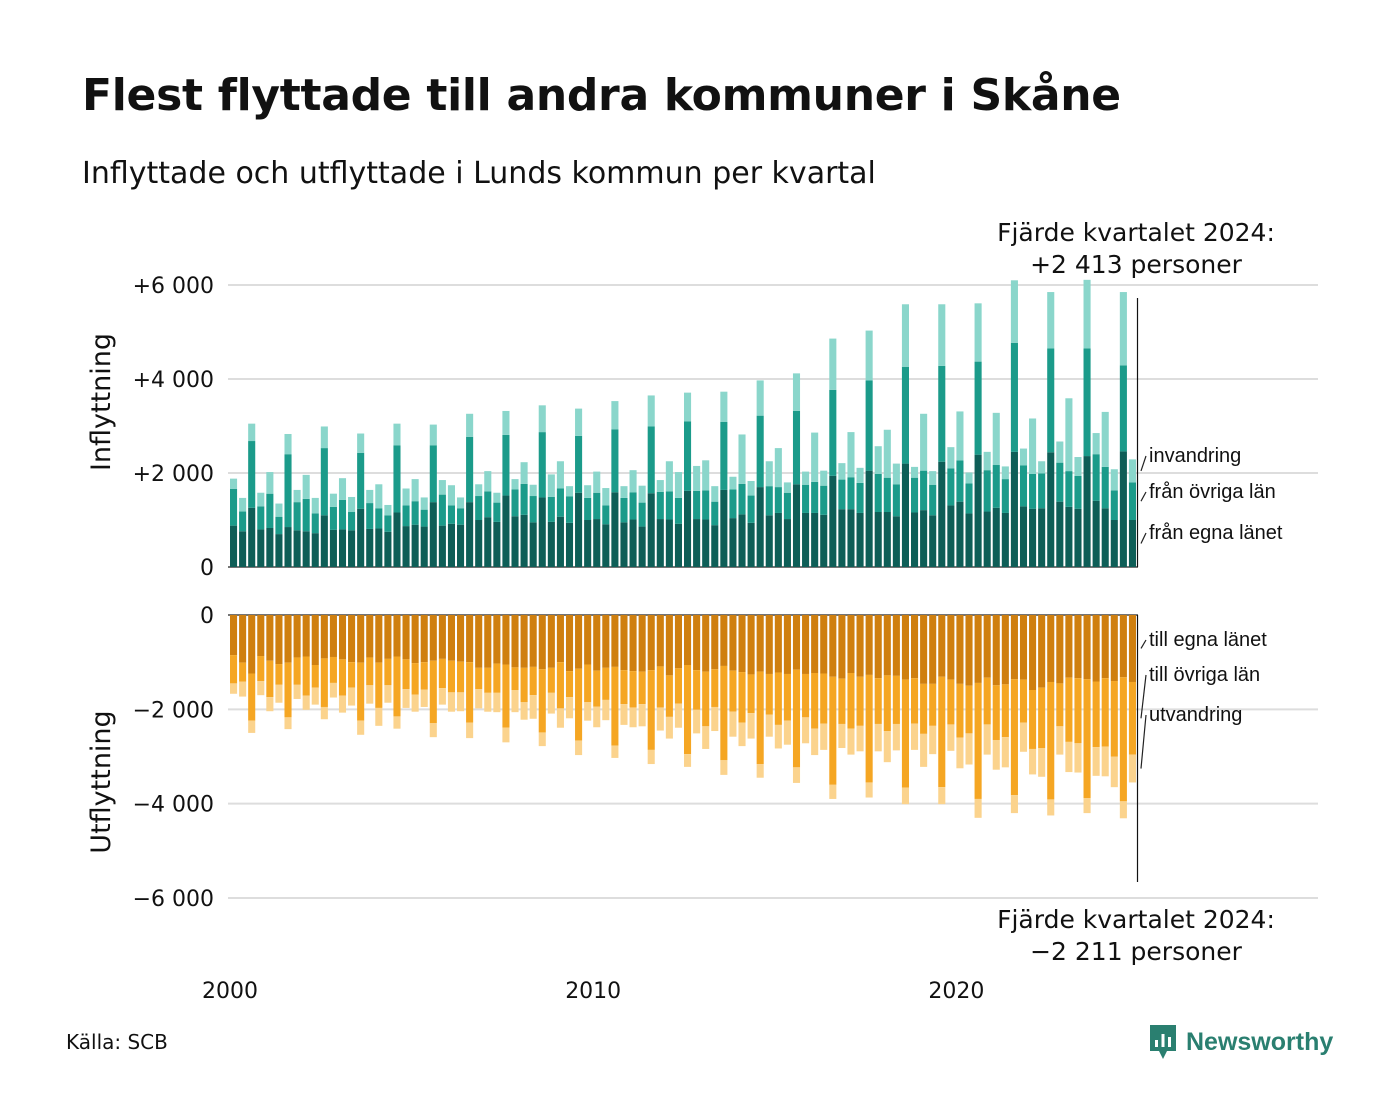 Image resolution: width=1400 pixels, height=1120 pixels. Describe the element at coordinates (683, 717) in the screenshot. I see `utflyttning-bars` at that location.